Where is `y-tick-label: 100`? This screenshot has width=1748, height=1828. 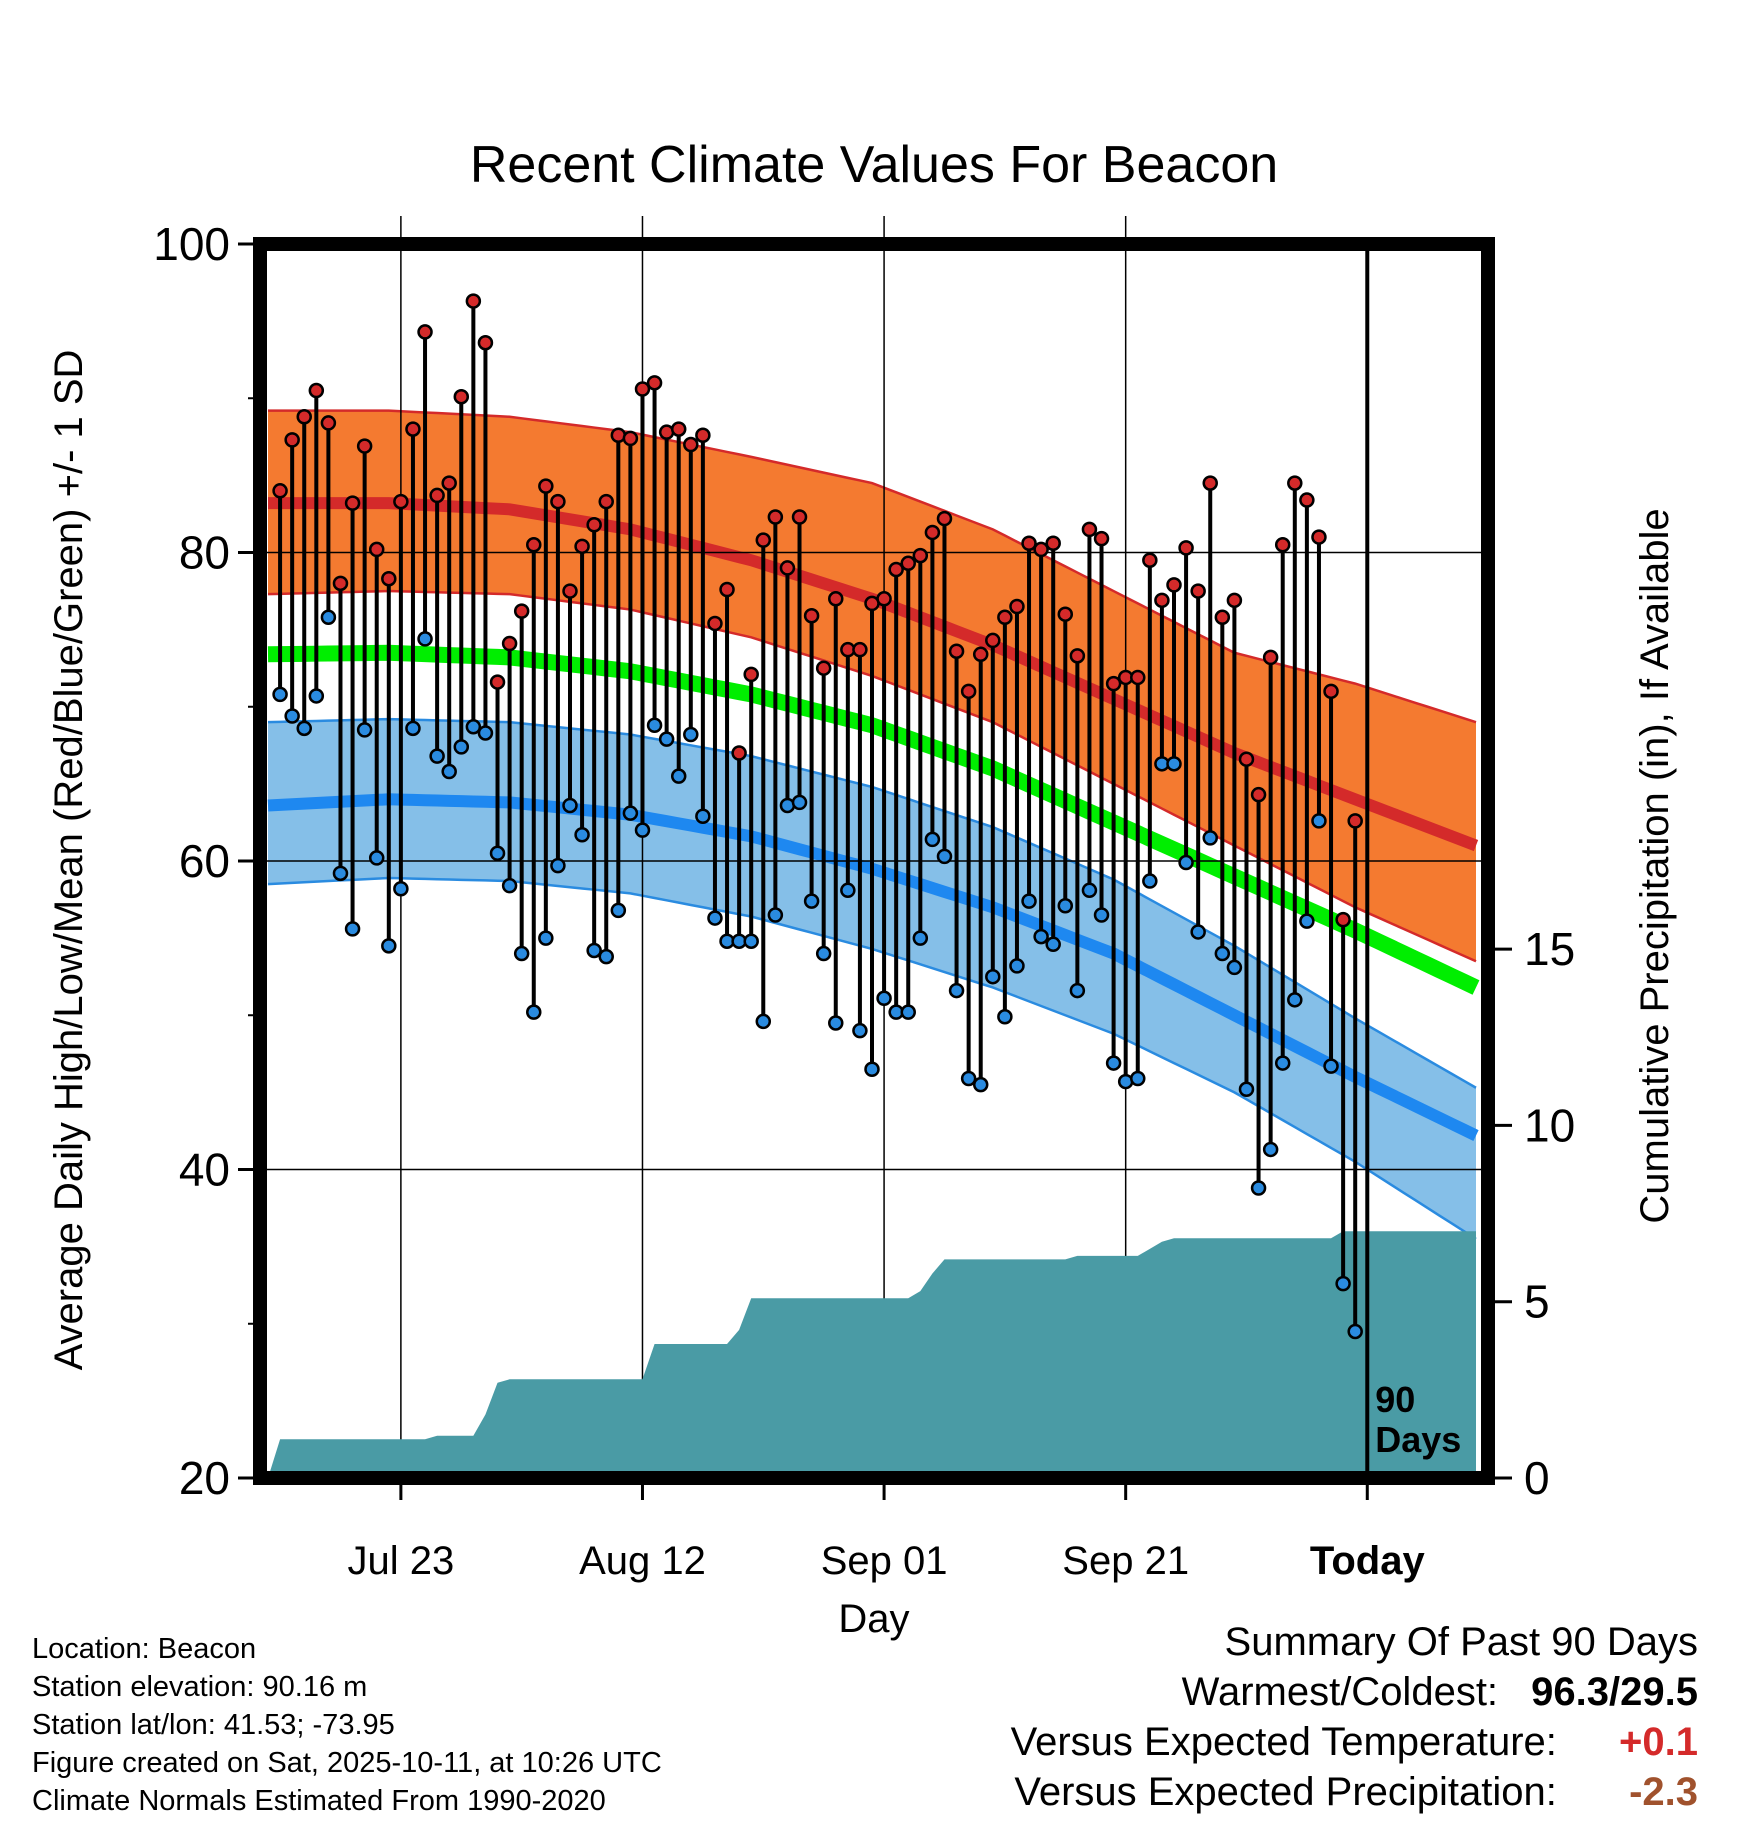 y-tick-label: 100 is located at coordinates (191, 244).